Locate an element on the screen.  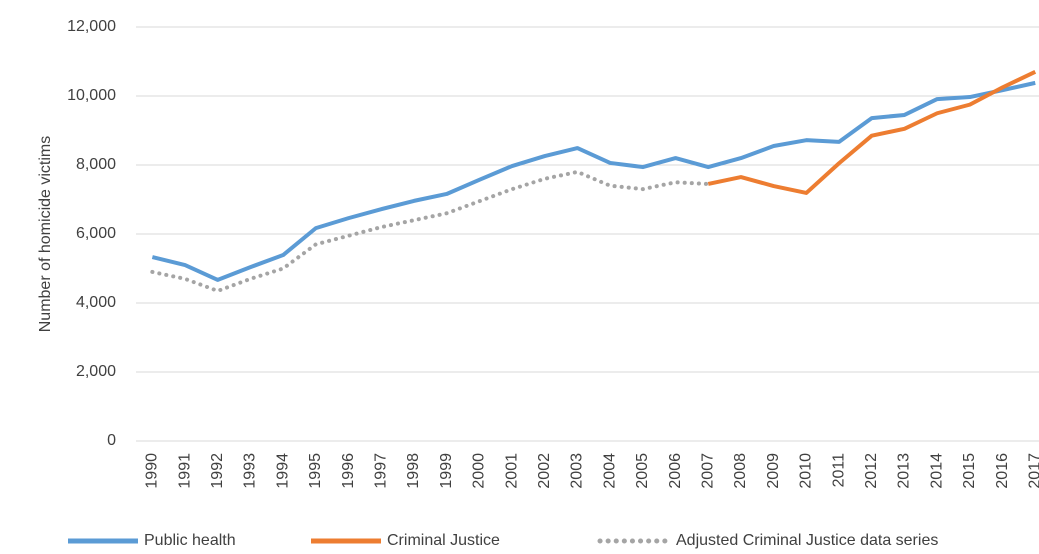
x-tick-label: 1995 is located at coordinates (315, 471).